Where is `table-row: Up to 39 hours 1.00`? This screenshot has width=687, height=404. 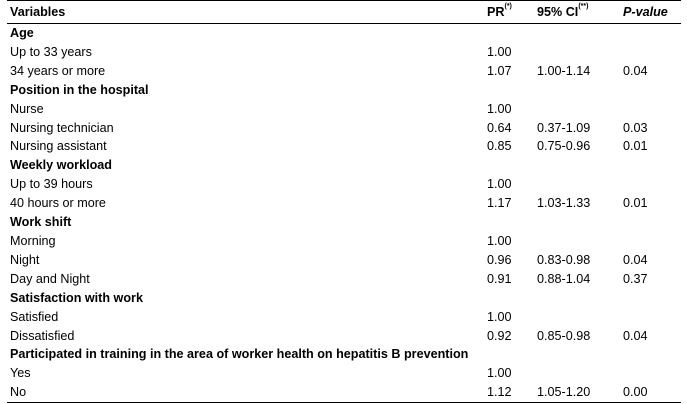 table-row: Up to 39 hours 1.00 is located at coordinates (344, 184).